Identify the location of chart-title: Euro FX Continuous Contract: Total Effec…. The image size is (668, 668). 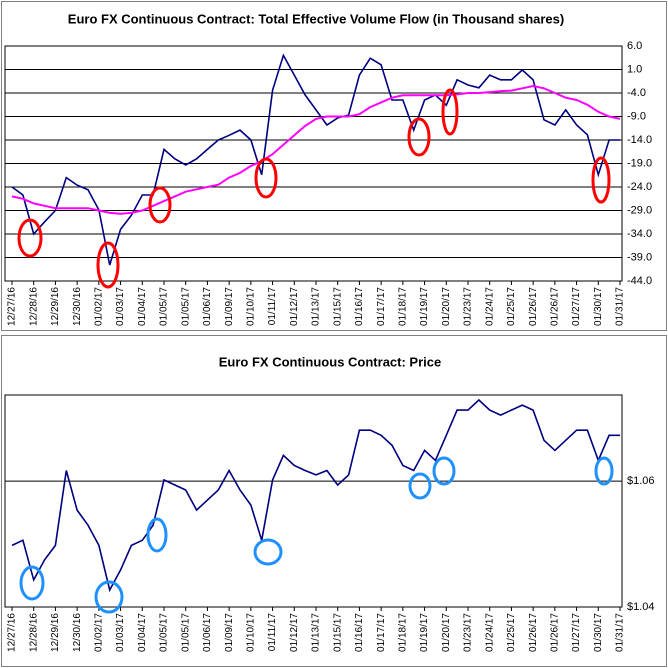
(316, 18).